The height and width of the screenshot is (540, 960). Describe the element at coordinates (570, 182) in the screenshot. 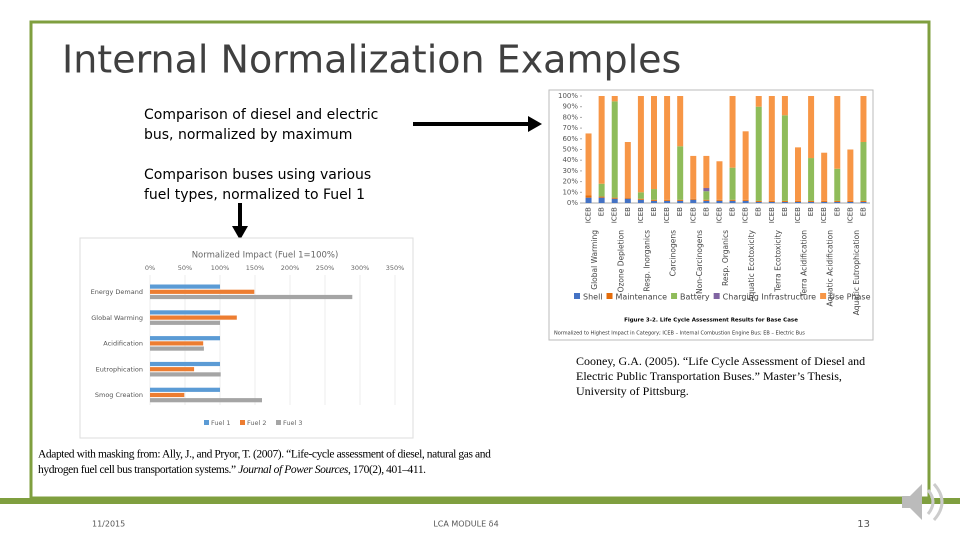

I see `y-tick-label: 20%` at that location.